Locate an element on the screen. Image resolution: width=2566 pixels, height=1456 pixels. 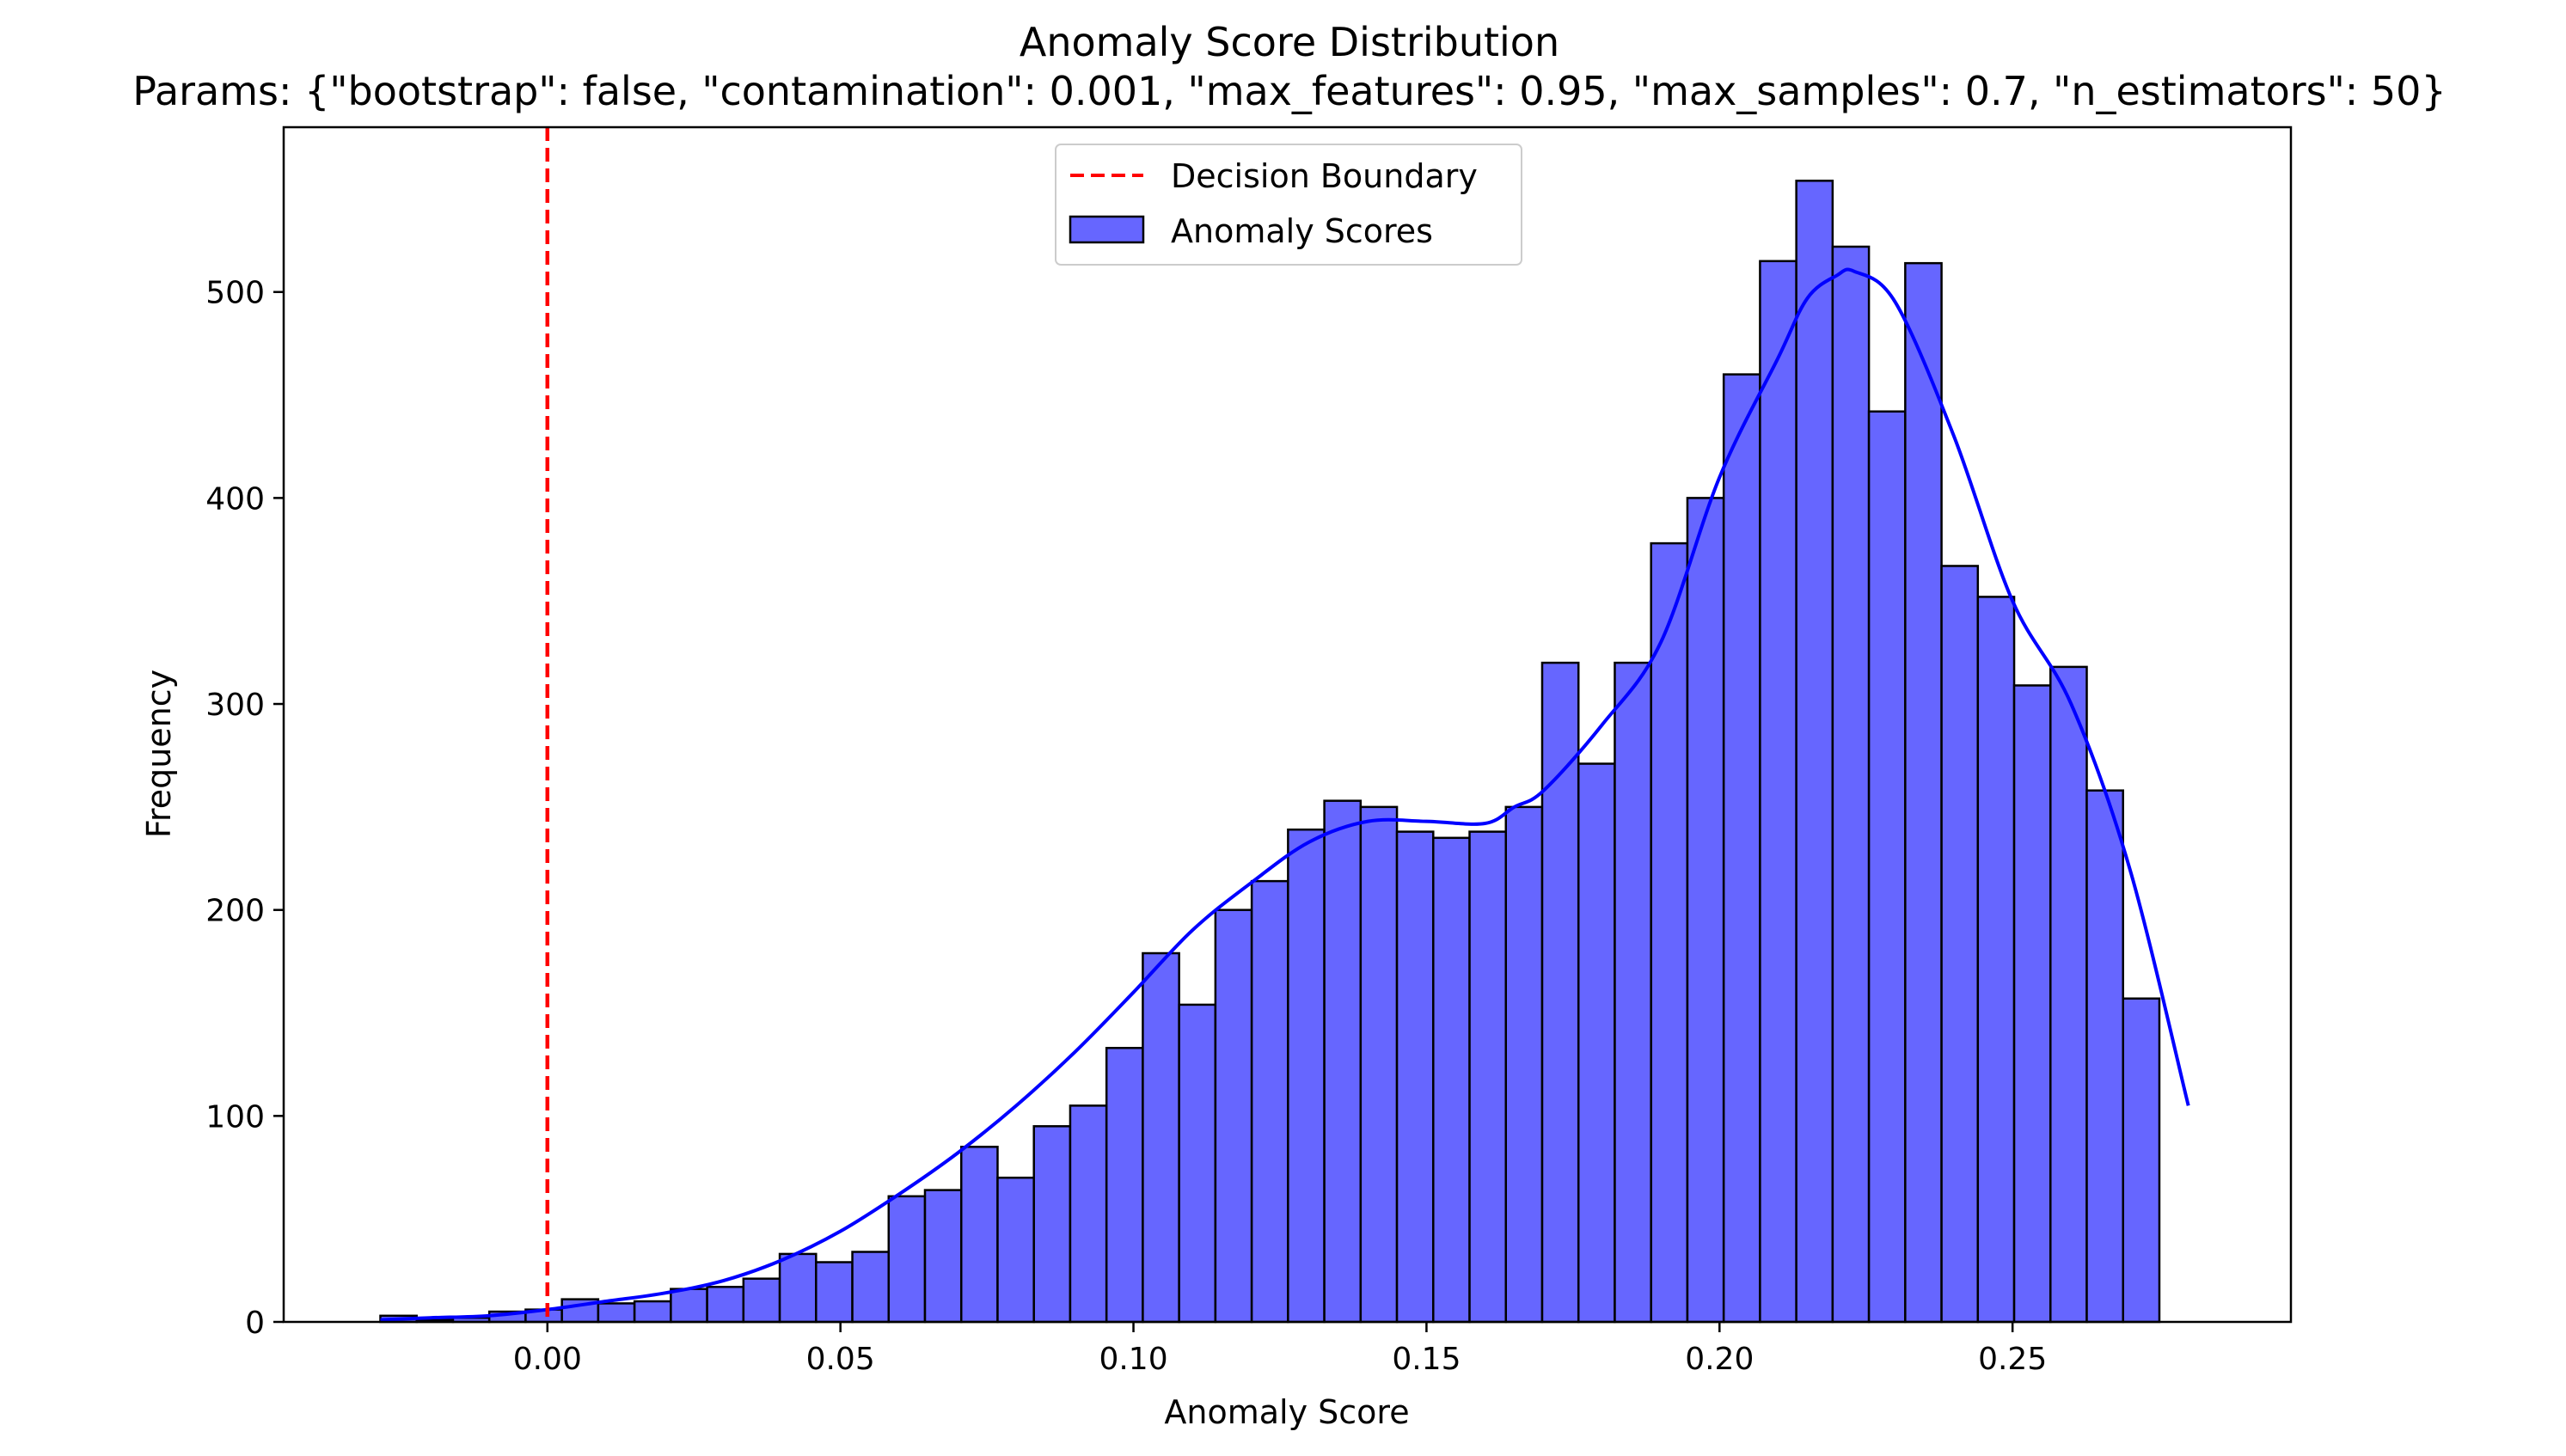
x-tick-label: 0.10 is located at coordinates (1133, 1360).